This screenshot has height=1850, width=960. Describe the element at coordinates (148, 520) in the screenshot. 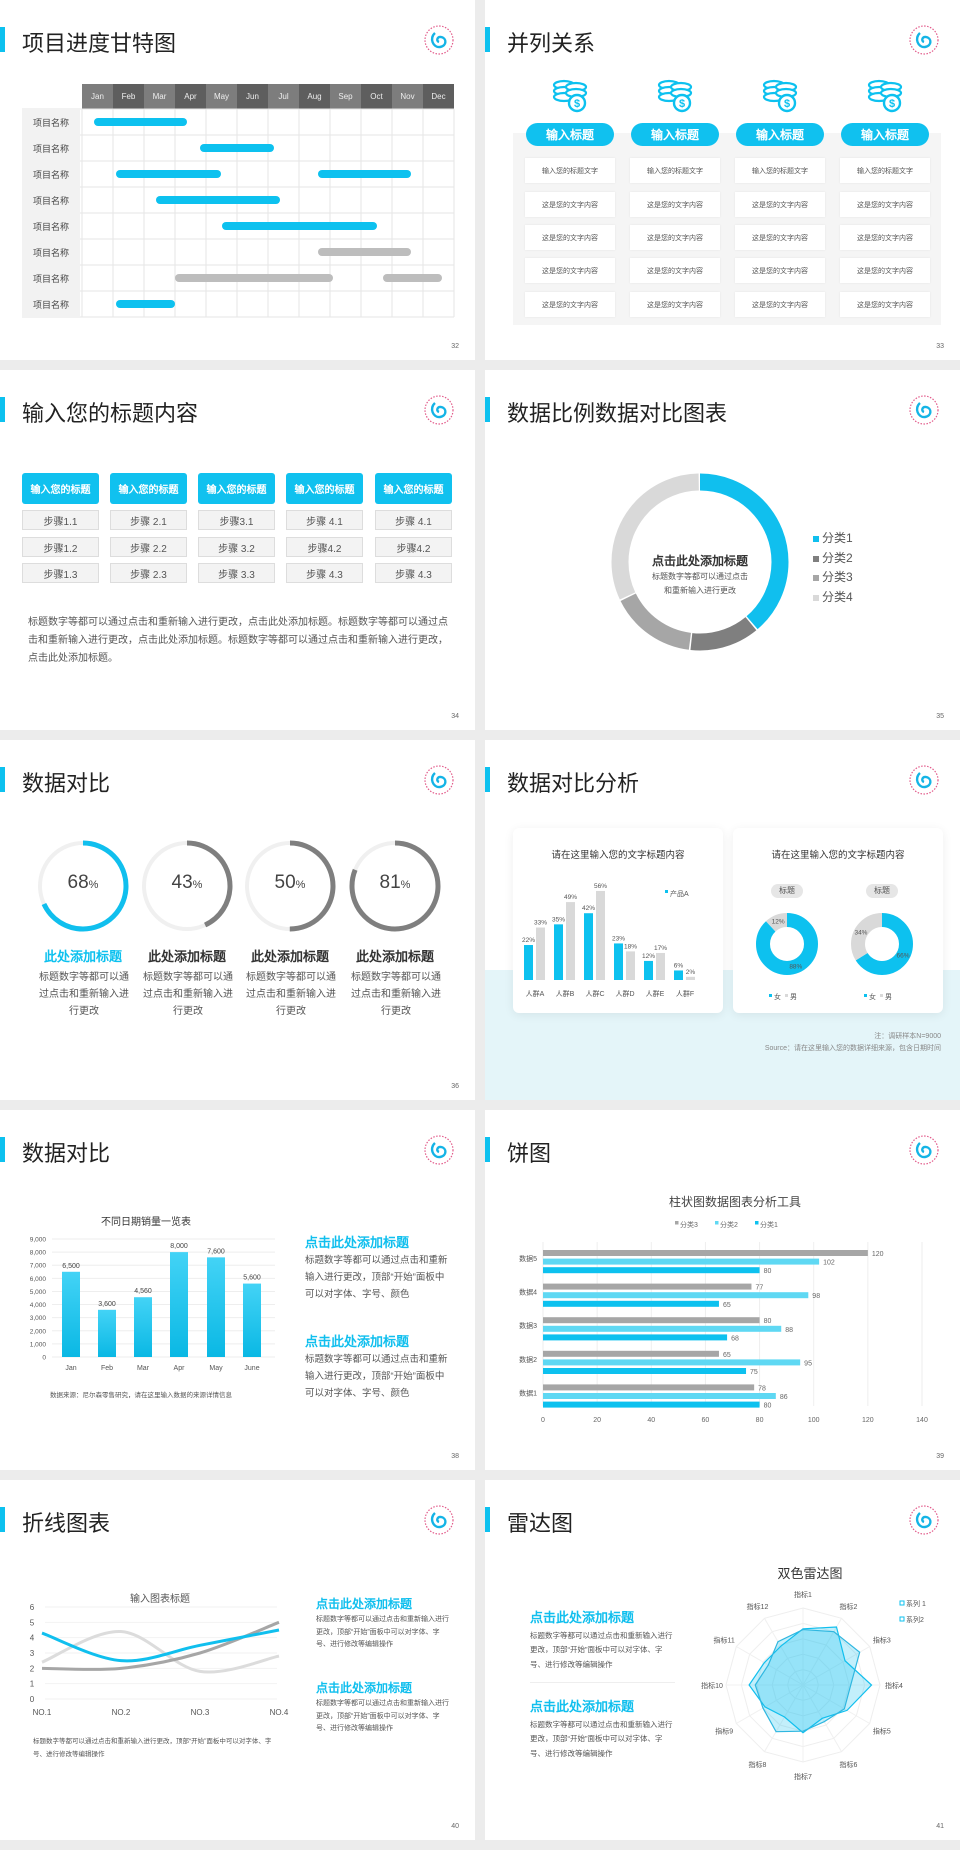

I see `step-box: 步骤 2.1` at that location.